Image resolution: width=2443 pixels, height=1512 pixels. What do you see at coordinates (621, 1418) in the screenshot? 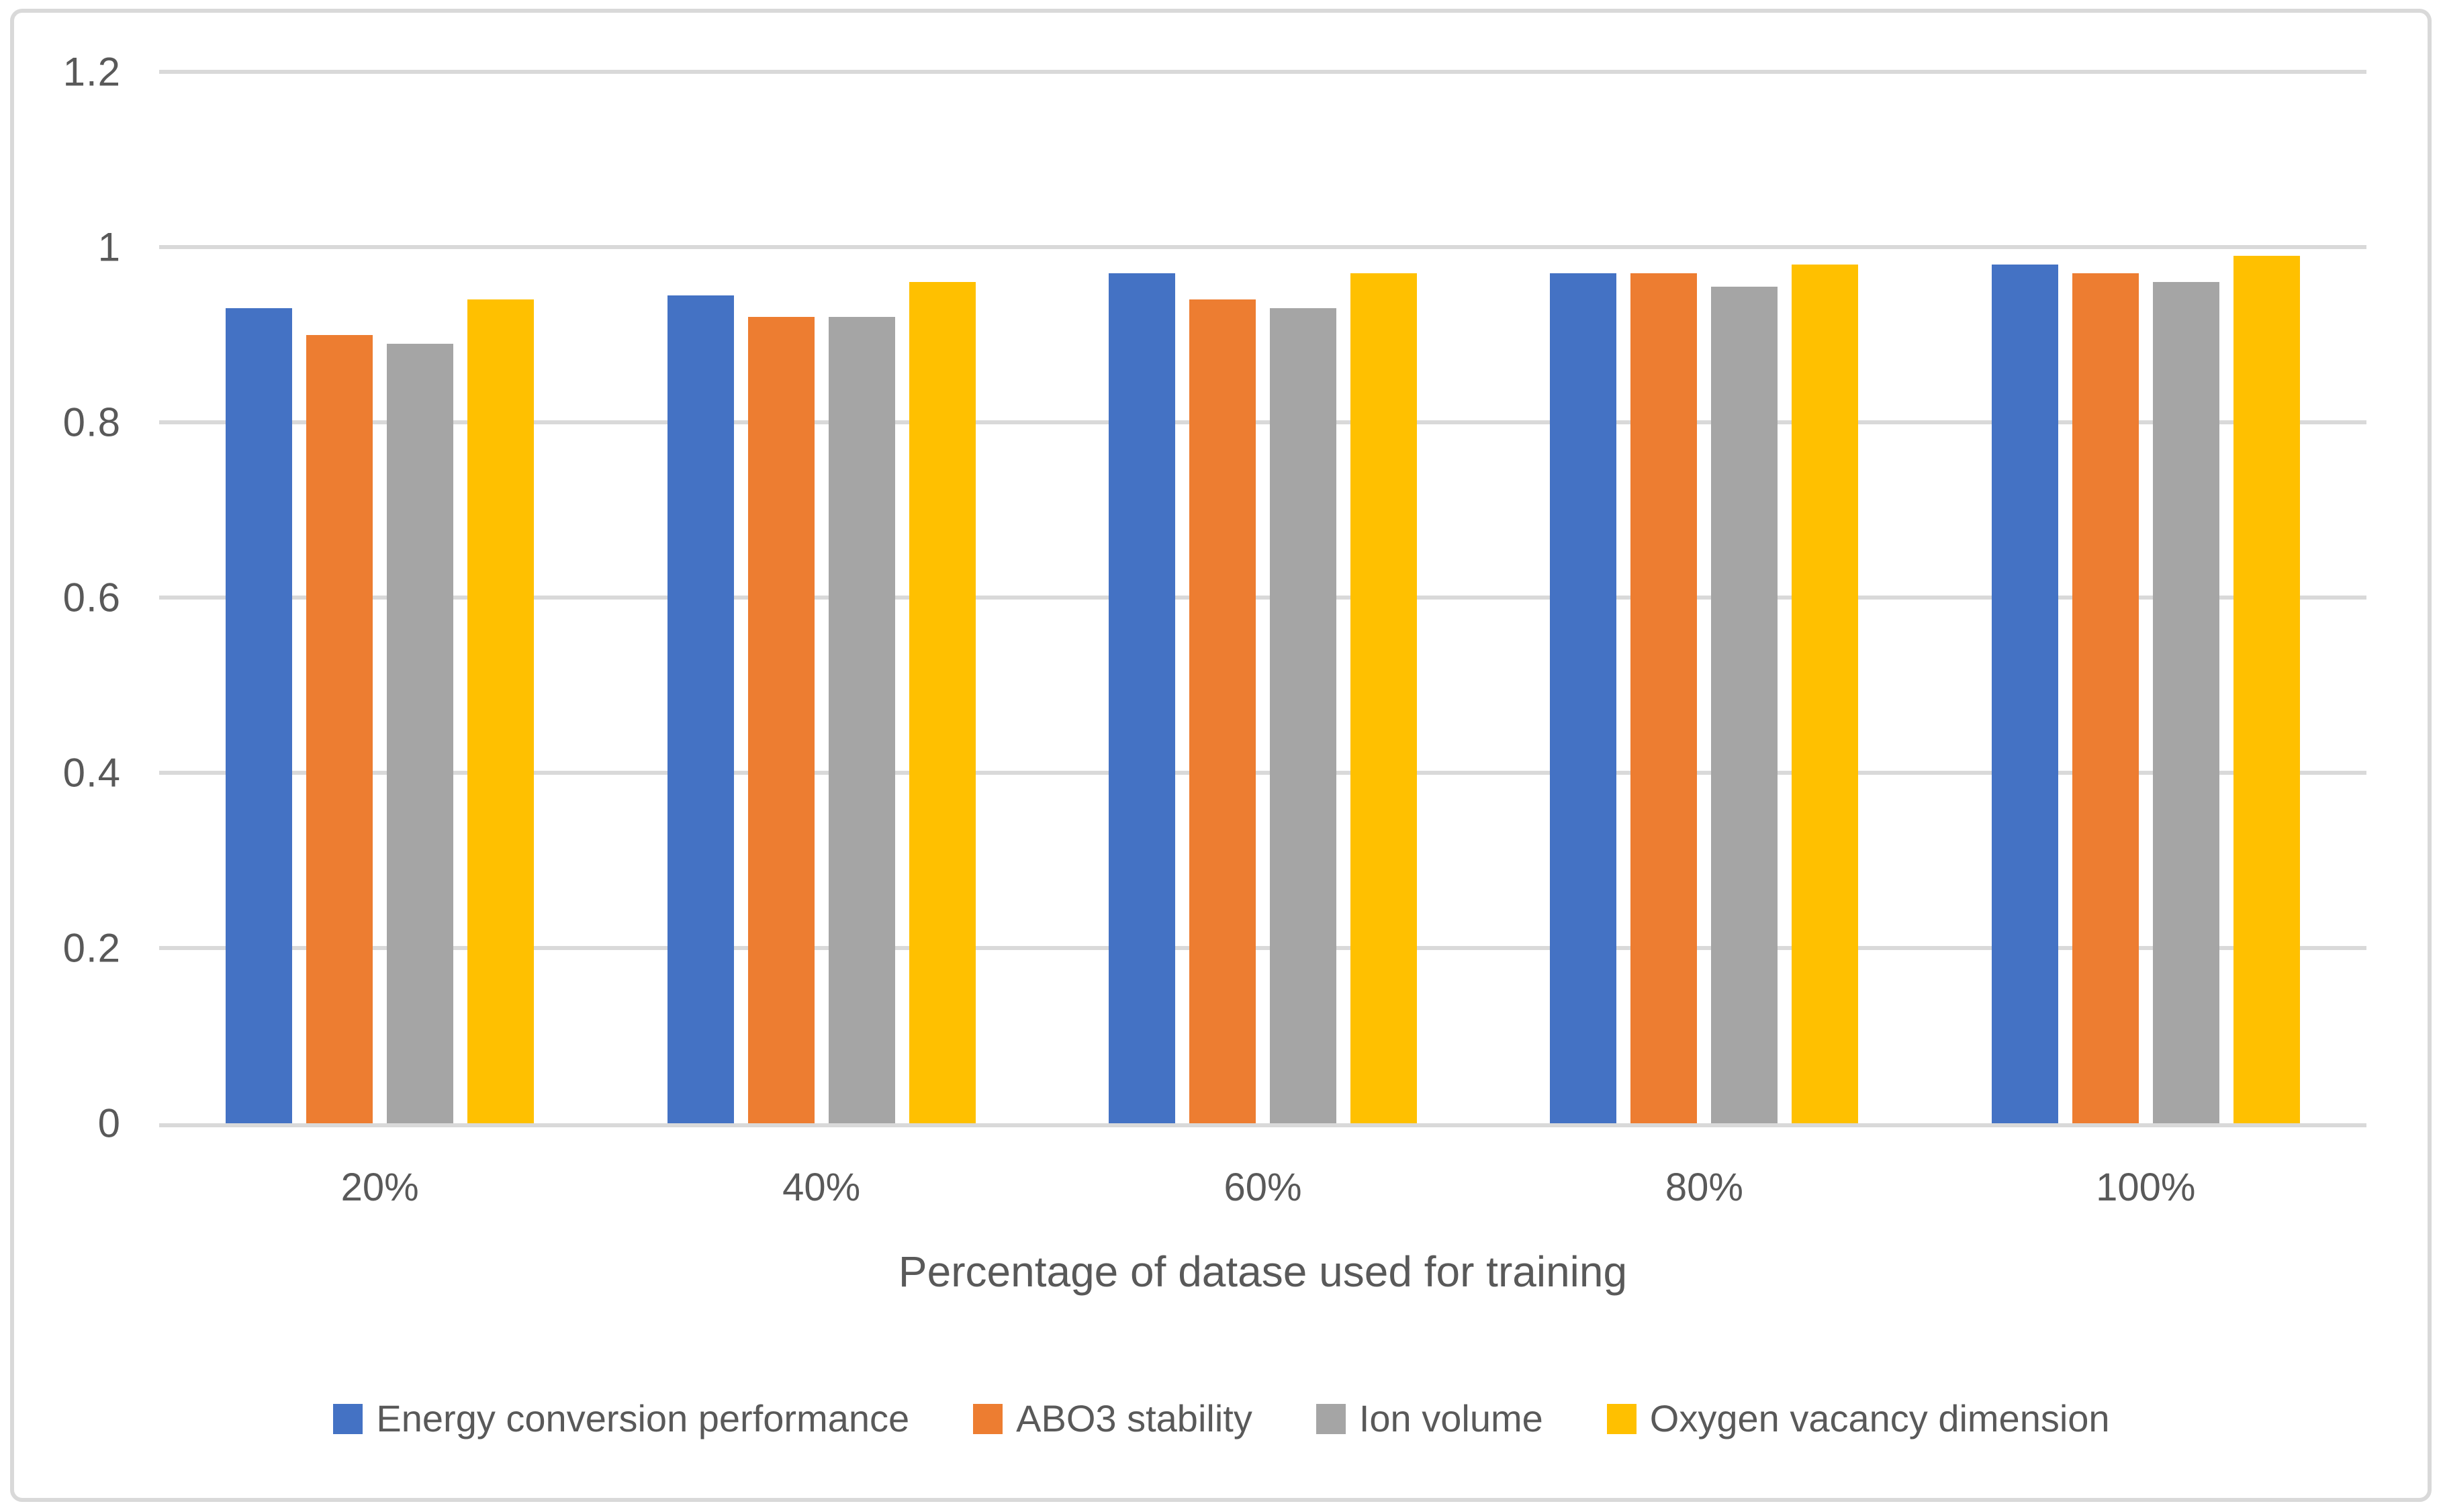
I see `legend-item: Energy conversion performance` at bounding box center [621, 1418].